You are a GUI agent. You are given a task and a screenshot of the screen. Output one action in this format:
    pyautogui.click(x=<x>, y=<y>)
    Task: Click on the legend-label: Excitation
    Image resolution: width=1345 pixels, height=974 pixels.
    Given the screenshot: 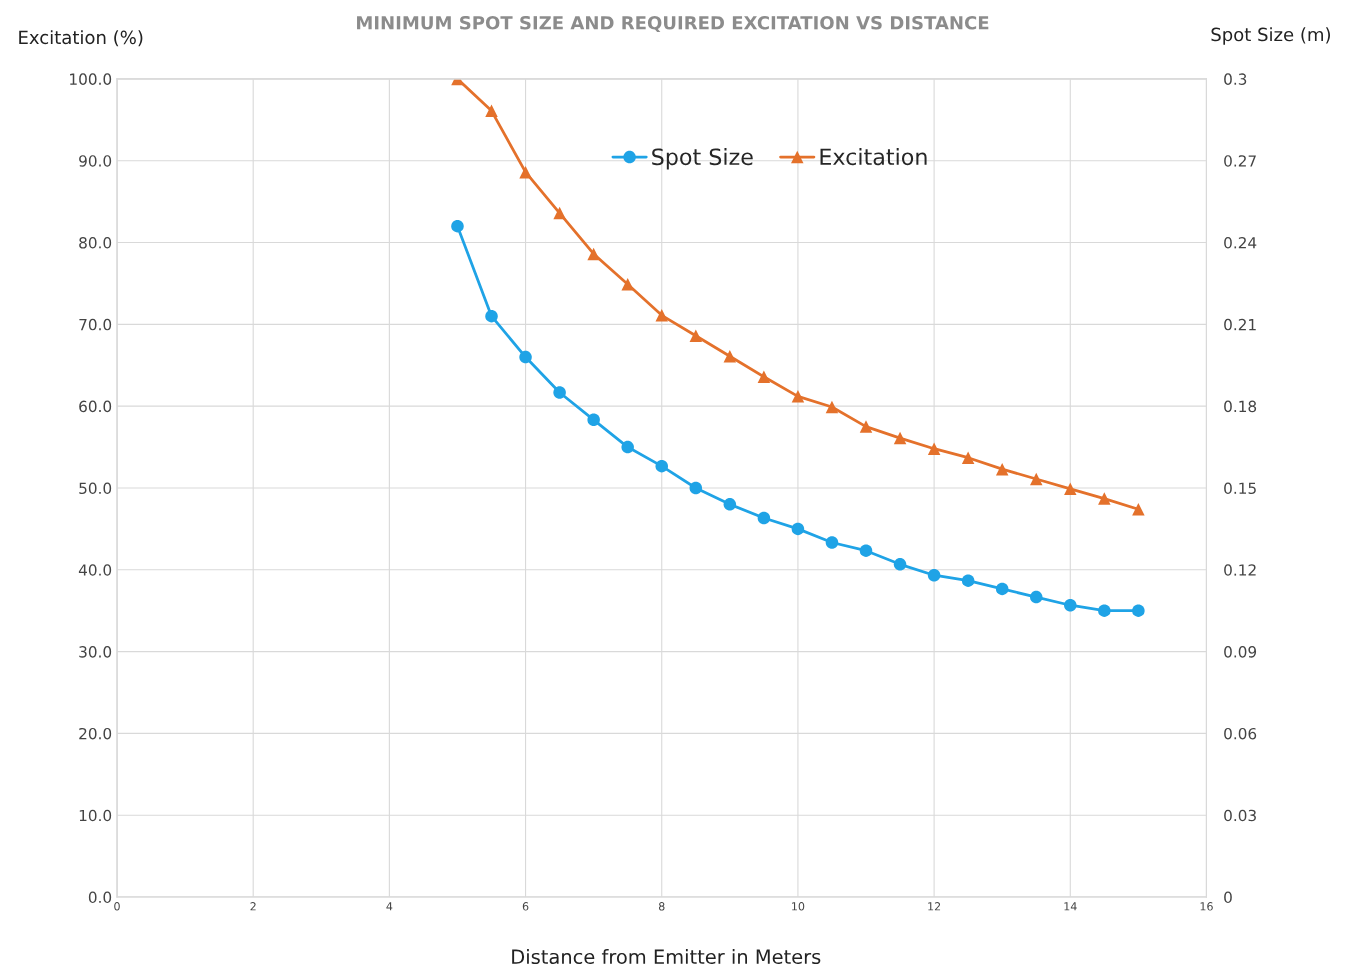 What is the action you would take?
    pyautogui.click(x=873, y=156)
    